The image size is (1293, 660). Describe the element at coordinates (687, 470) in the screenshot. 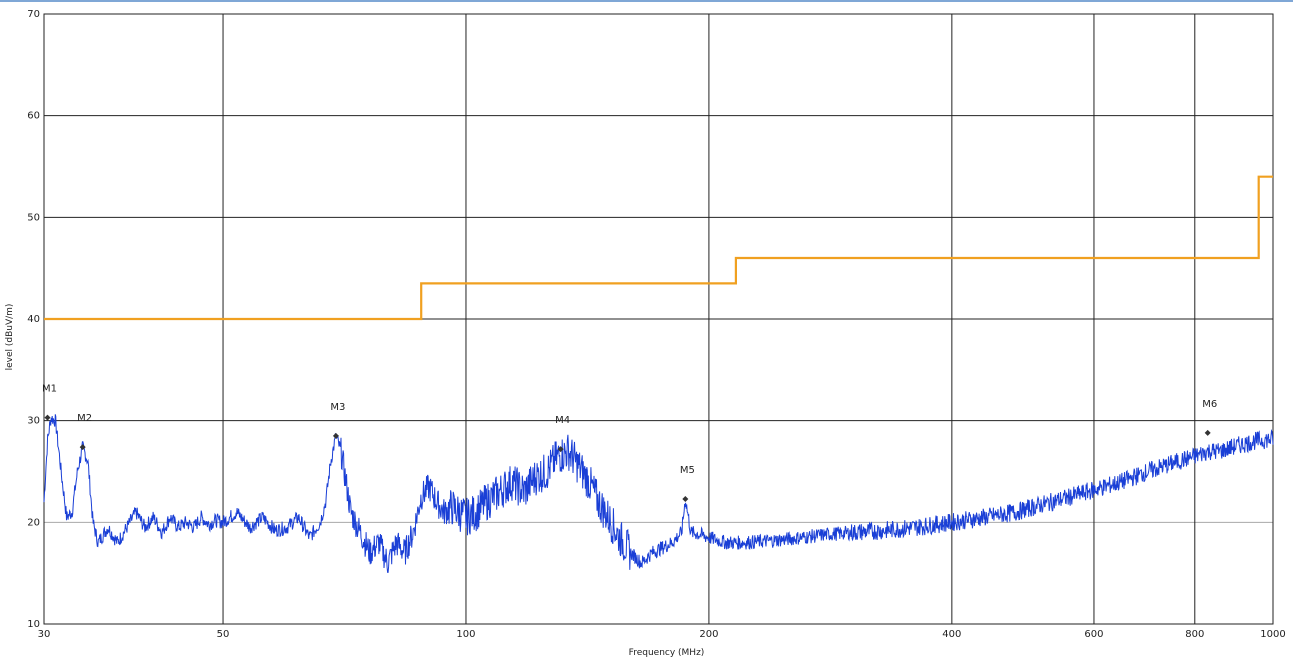

I see `marker-label: M5` at that location.